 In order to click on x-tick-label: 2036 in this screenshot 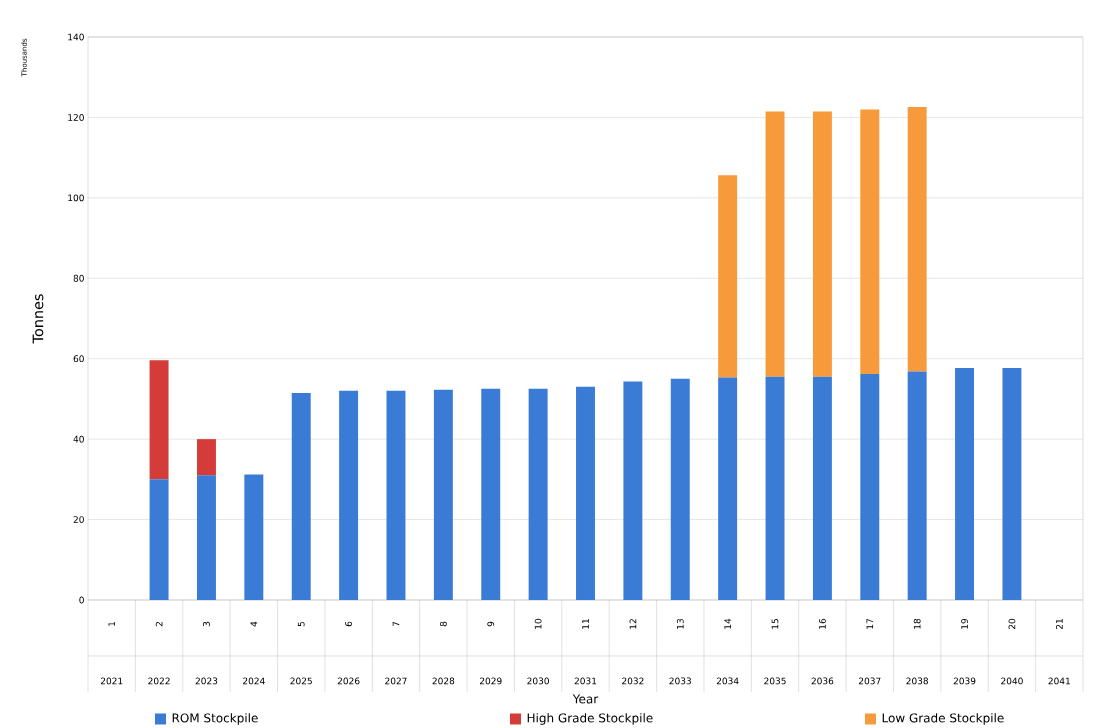, I will do `click(822, 681)`.